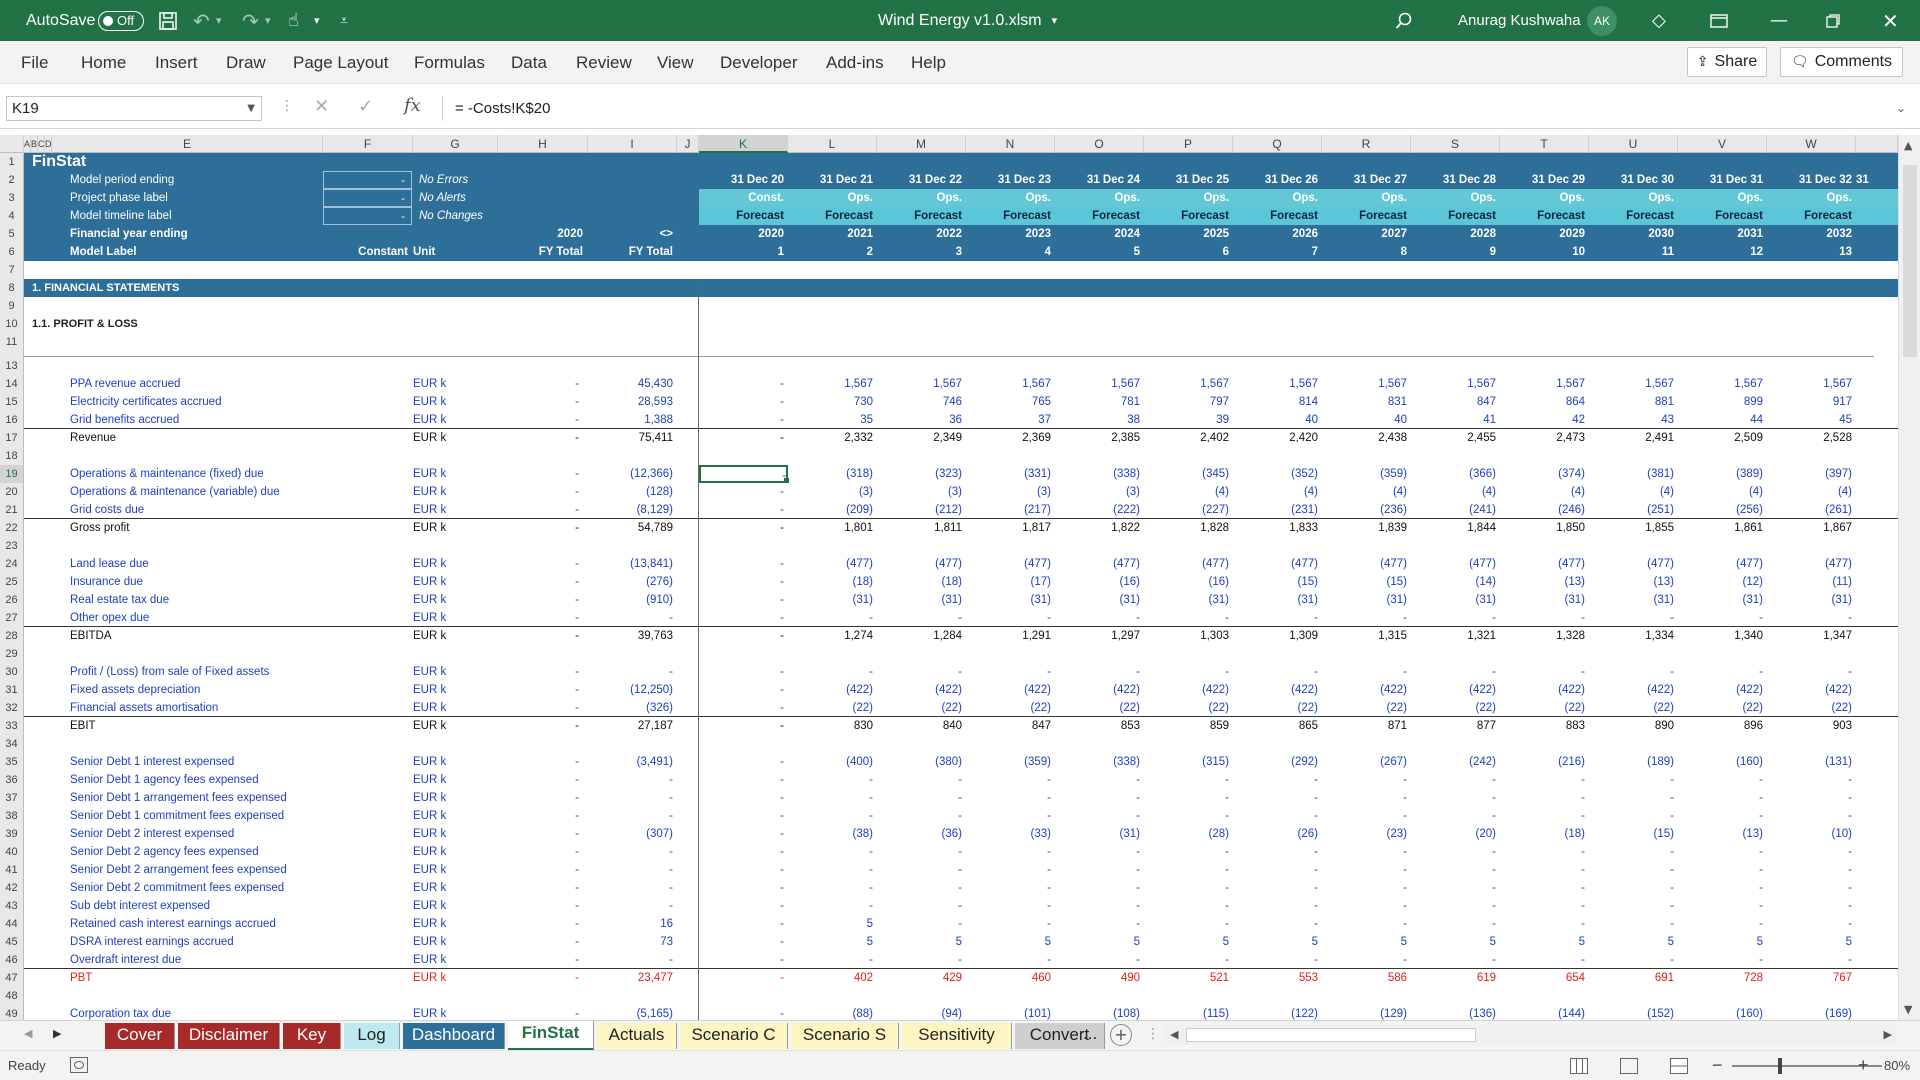 The width and height of the screenshot is (1920, 1080). Describe the element at coordinates (12, 1012) in the screenshot. I see `row-number: 49` at that location.